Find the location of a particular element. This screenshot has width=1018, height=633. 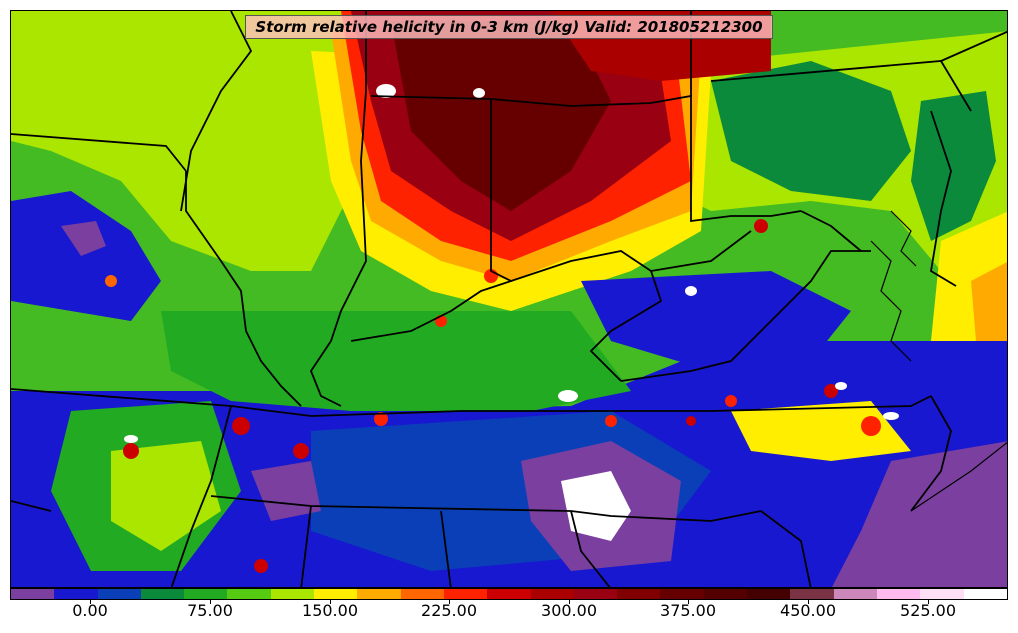

colorbar-label: 300.00 is located at coordinates (569, 610).